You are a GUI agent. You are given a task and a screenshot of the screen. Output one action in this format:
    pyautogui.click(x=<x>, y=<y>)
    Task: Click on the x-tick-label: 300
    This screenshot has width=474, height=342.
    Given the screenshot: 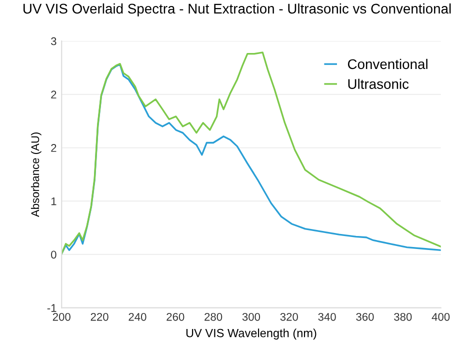 What is the action you would take?
    pyautogui.click(x=251, y=316)
    